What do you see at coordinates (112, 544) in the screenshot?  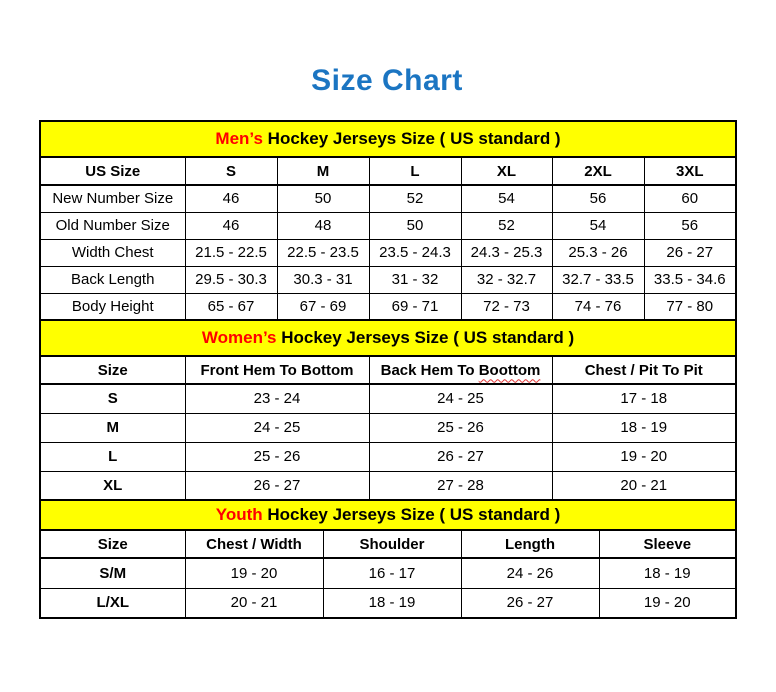 I see `column-header: Size` at bounding box center [112, 544].